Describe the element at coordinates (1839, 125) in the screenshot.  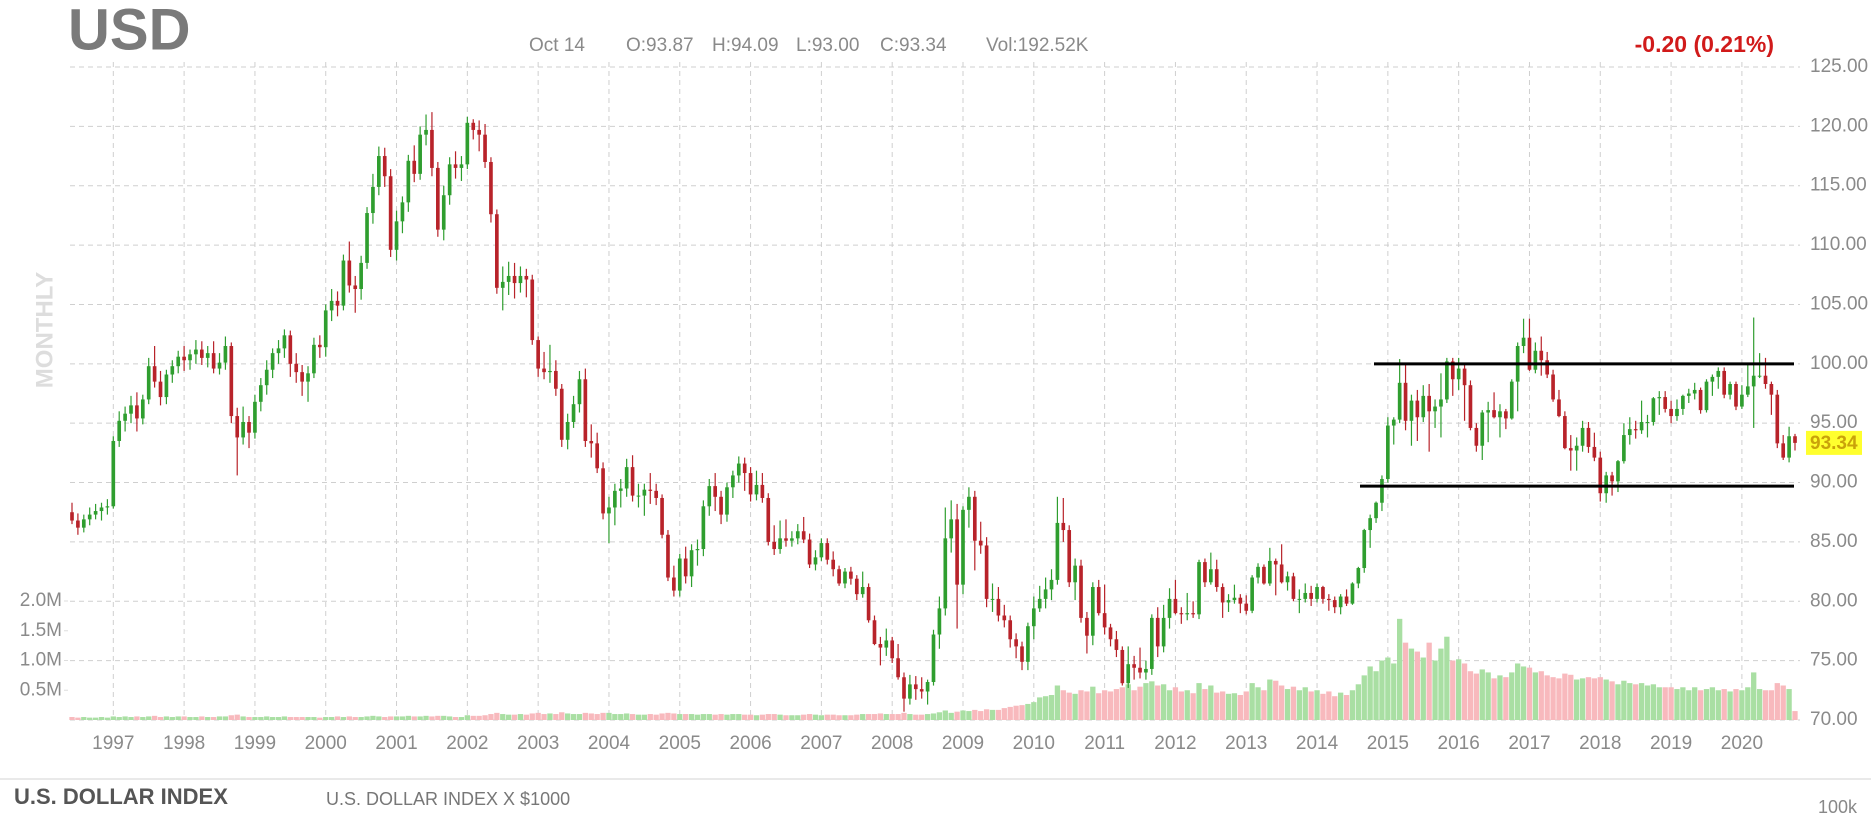
I see `y-tick-label: 120.00` at that location.